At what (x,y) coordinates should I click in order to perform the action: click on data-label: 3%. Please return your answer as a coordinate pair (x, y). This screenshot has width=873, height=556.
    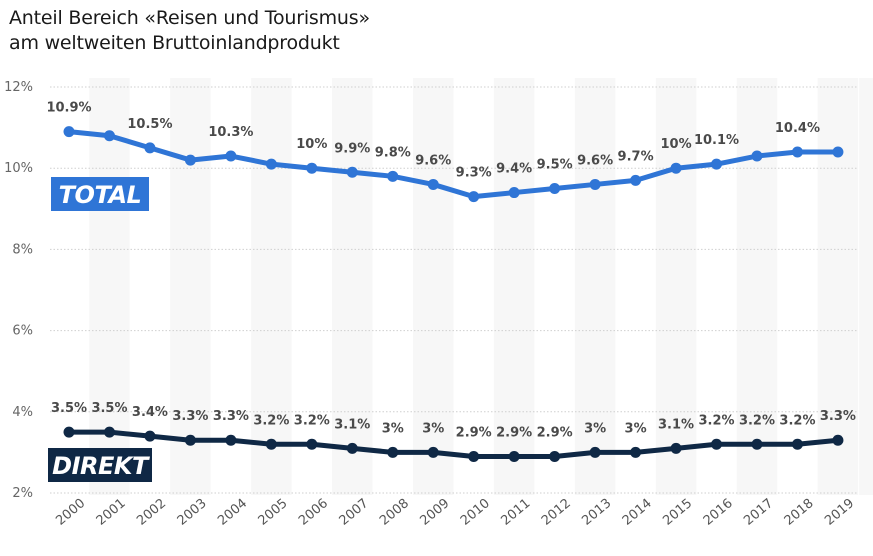
    Looking at the image, I should click on (595, 428).